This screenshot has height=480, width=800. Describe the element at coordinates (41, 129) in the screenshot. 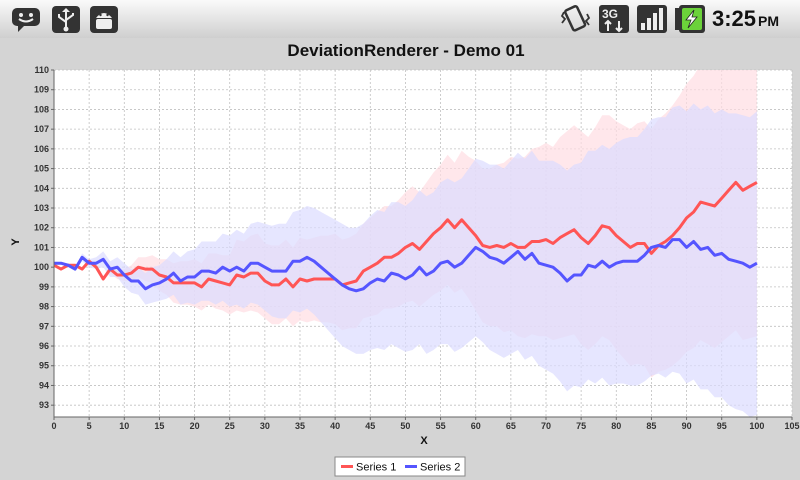

I see `y-tick-label: 107` at that location.